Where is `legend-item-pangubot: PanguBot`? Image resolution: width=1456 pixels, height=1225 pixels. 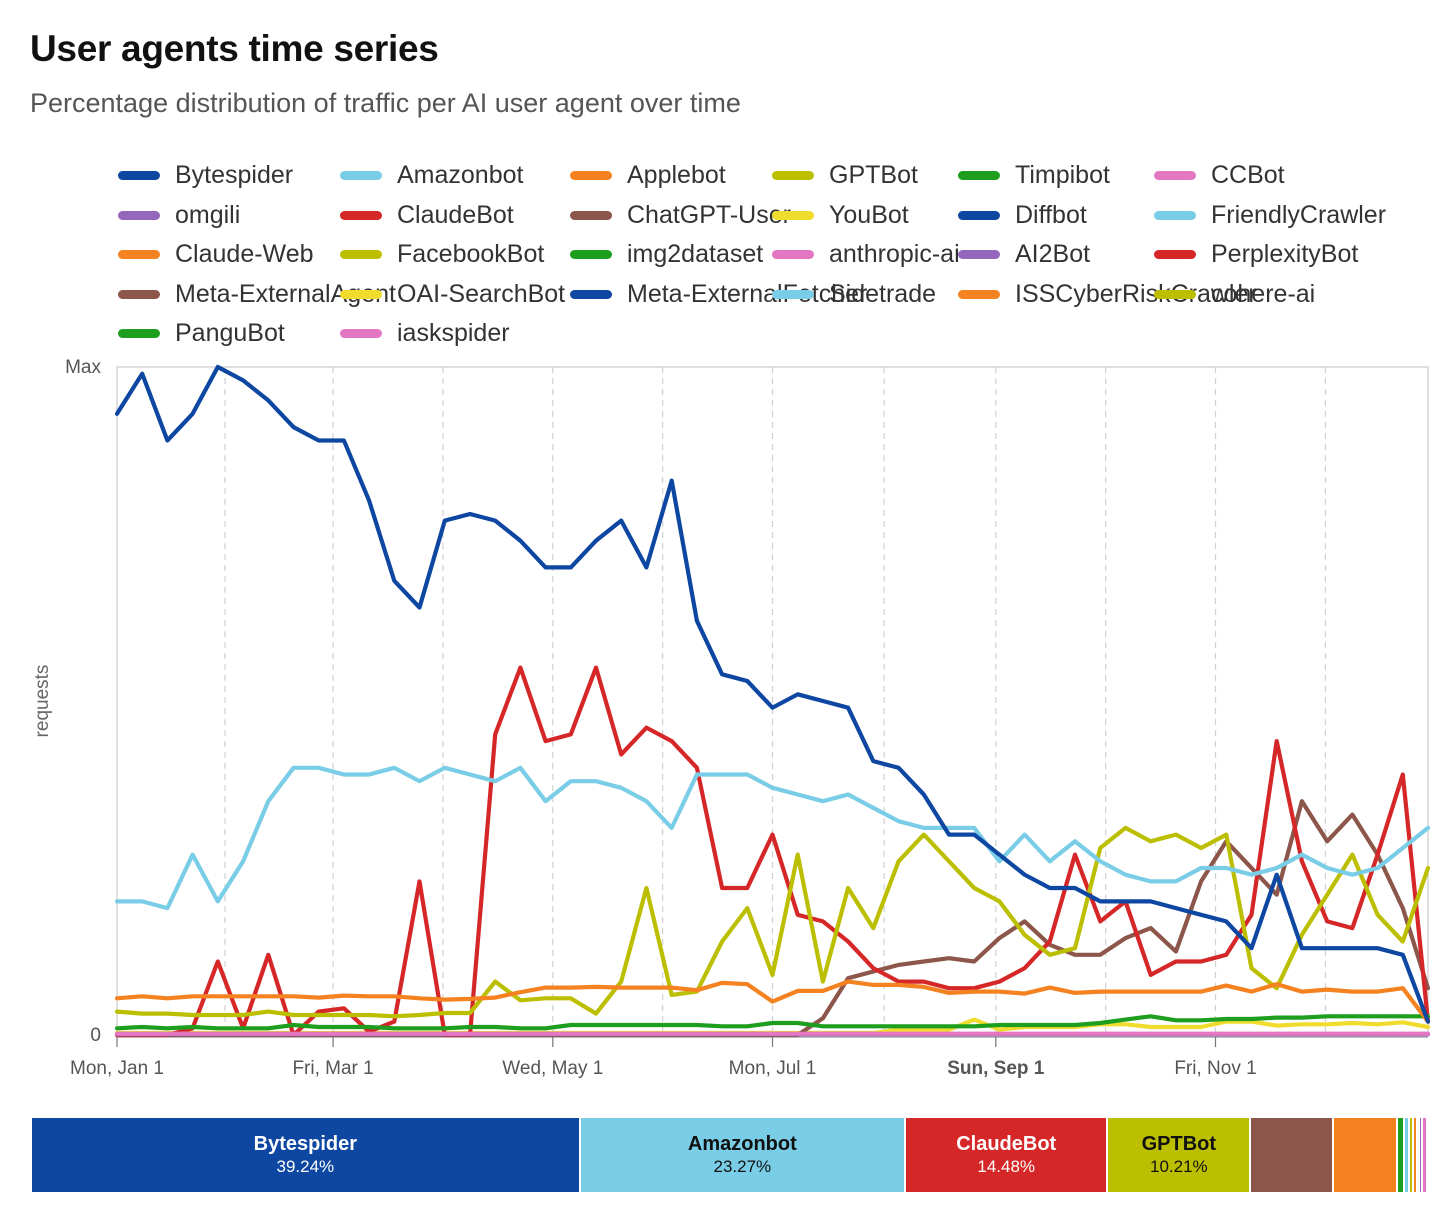 legend-item-pangubot: PanguBot is located at coordinates (201, 333).